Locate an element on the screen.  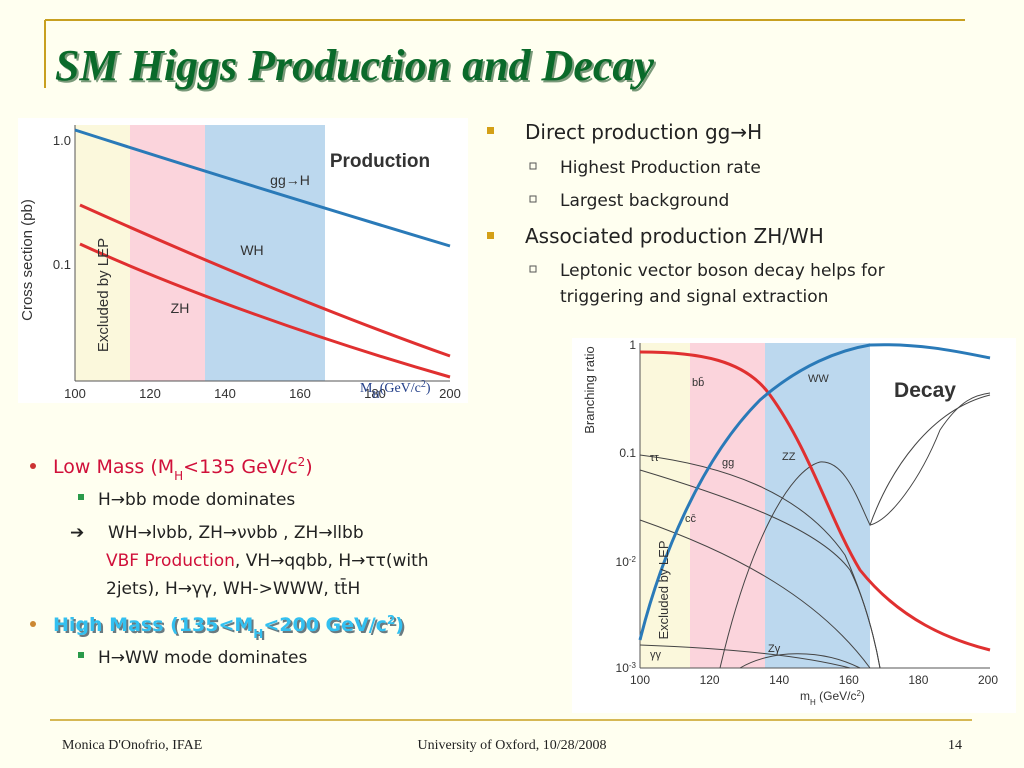
title-shadow: SM Higgs Production and Decay is located at coordinates (356, 67).